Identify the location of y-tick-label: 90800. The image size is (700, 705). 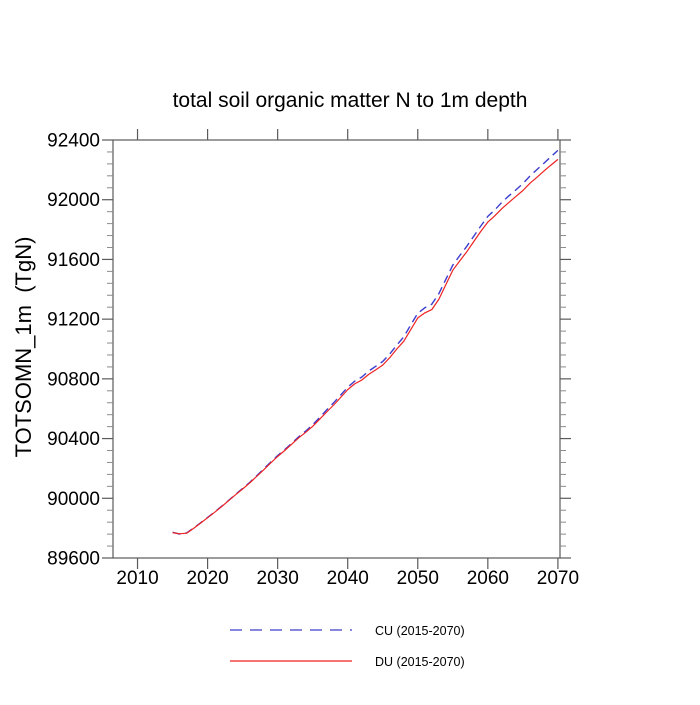
(73, 379).